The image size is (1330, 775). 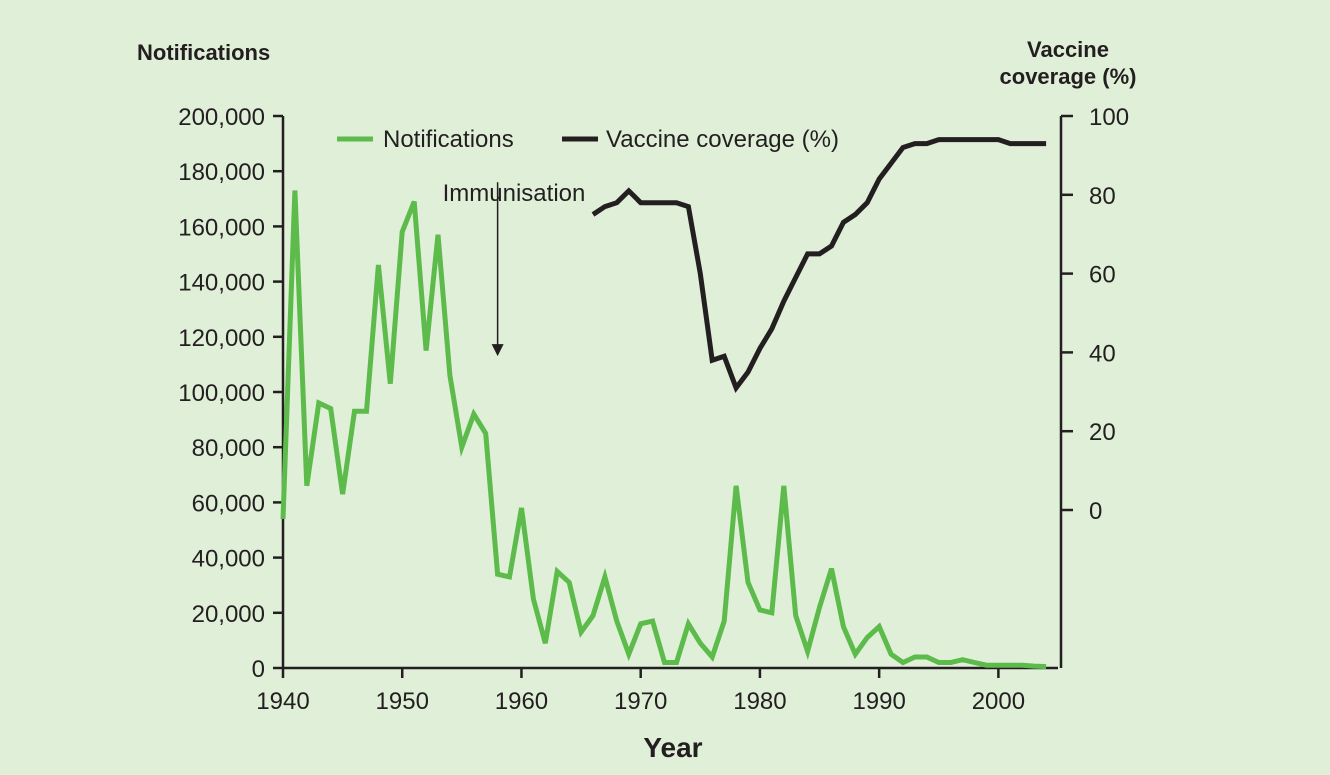 I want to click on y-left-tick-label: 40,000, so click(x=228, y=559).